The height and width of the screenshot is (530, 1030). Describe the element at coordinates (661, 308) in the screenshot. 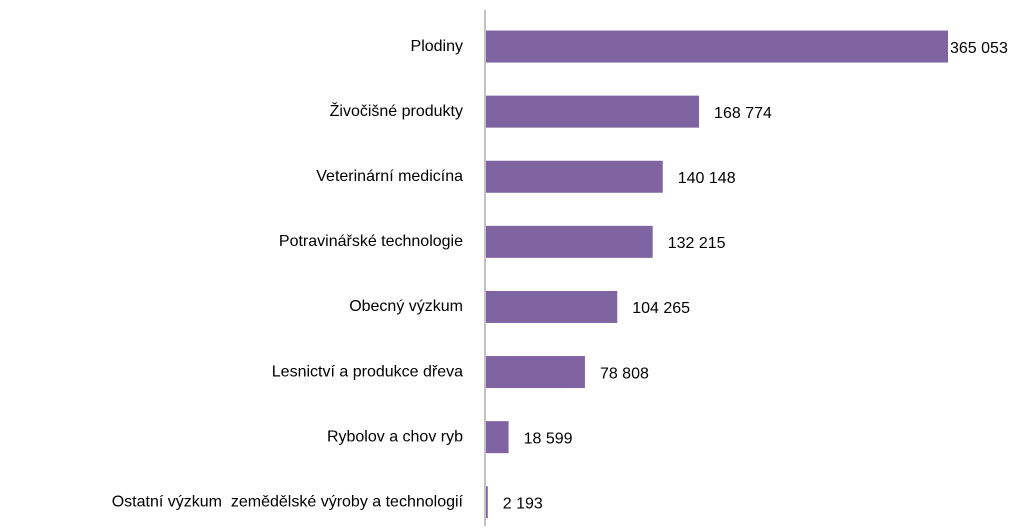

I see `value-label: 104 265` at that location.